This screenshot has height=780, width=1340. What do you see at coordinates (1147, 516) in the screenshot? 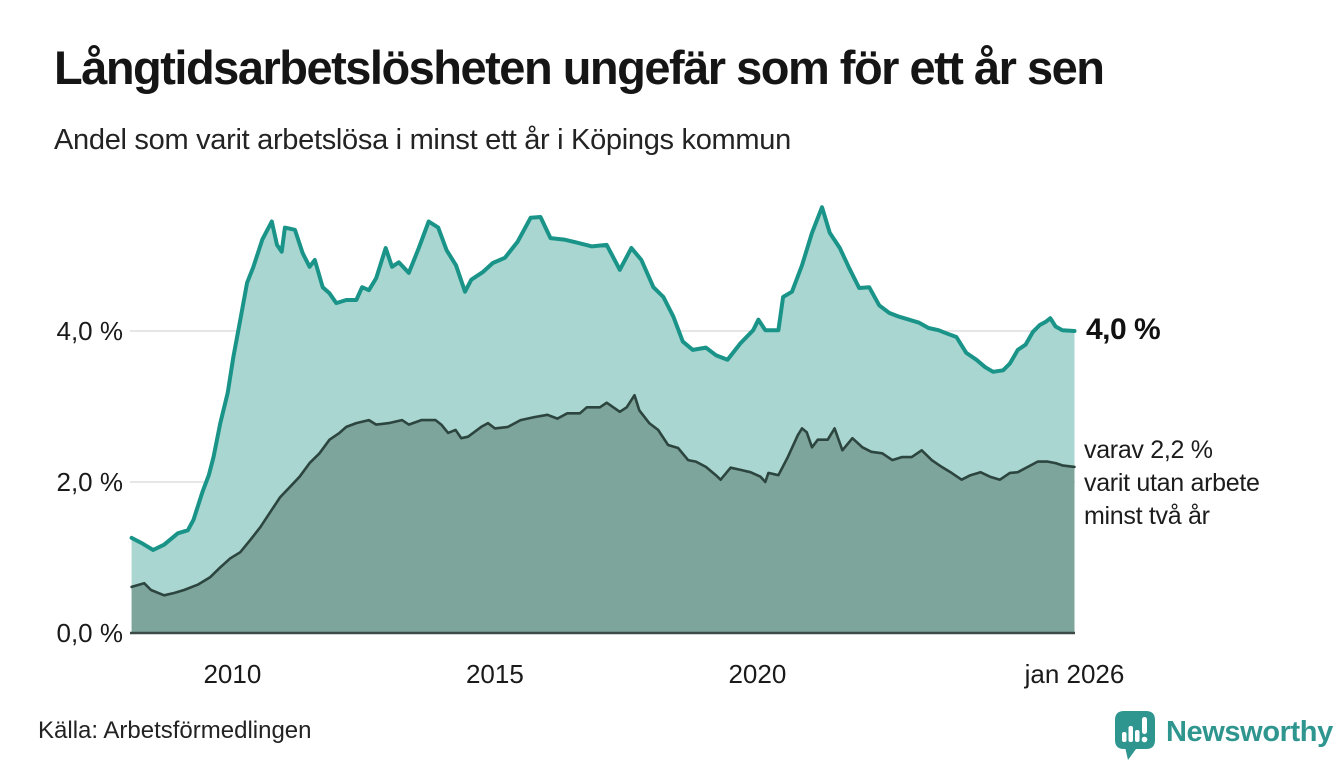
I see `annotation-line: minst två år` at bounding box center [1147, 516].